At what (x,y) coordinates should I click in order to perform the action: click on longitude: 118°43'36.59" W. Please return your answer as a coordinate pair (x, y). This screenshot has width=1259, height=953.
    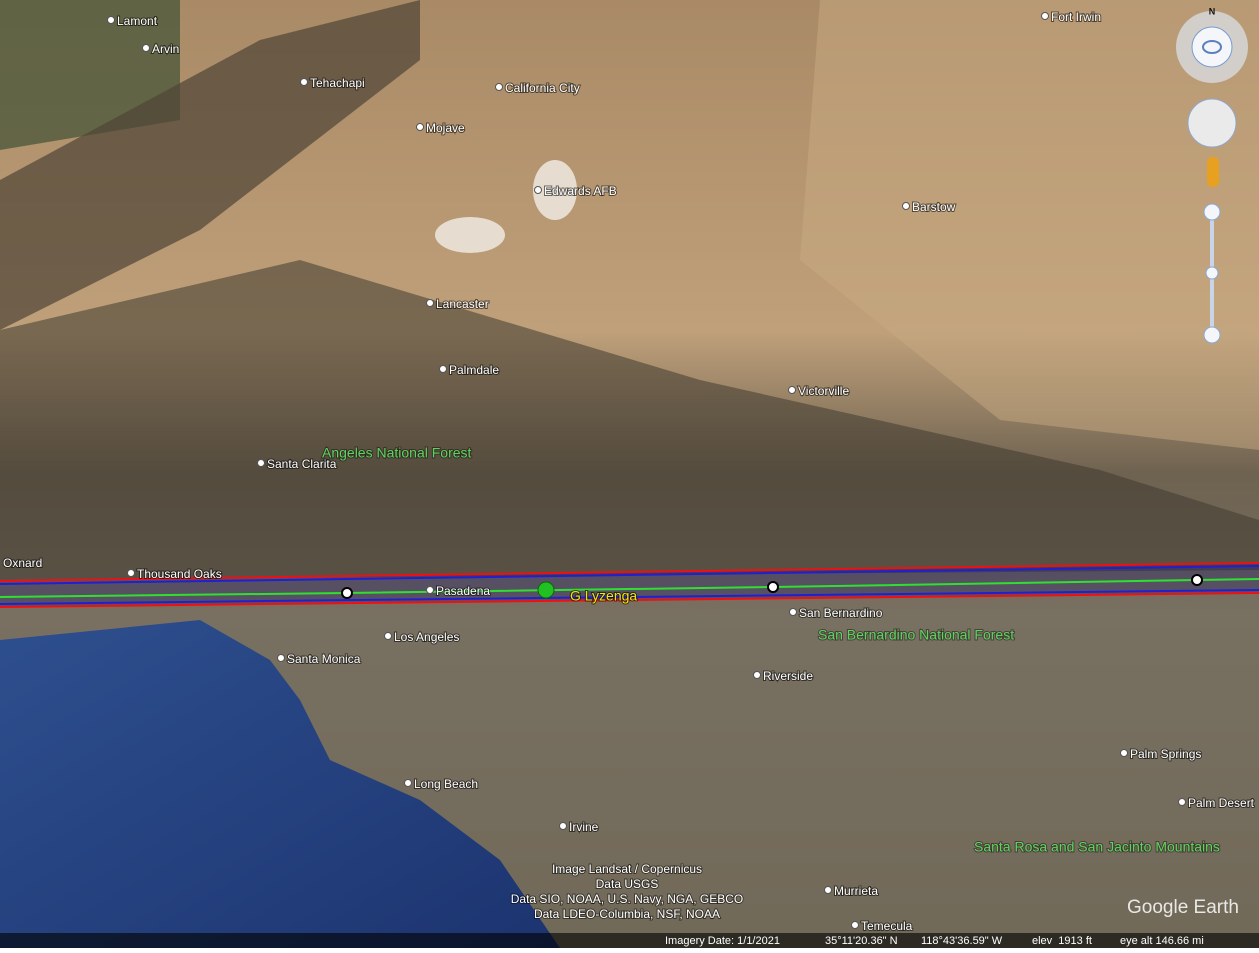
    Looking at the image, I should click on (962, 941).